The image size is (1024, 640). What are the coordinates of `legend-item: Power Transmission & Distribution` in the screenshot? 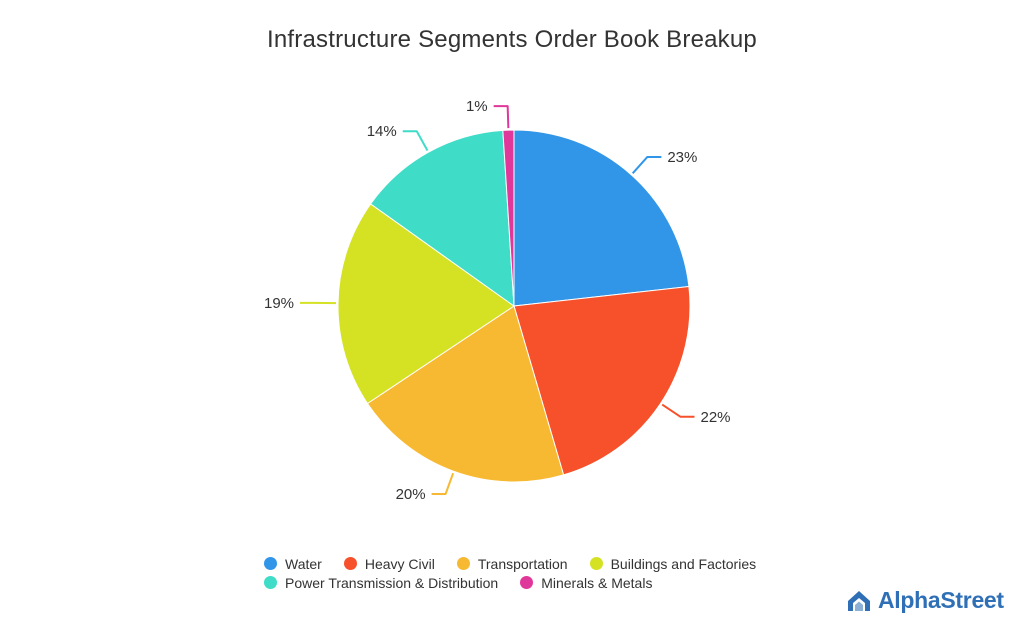 It's located at (381, 583).